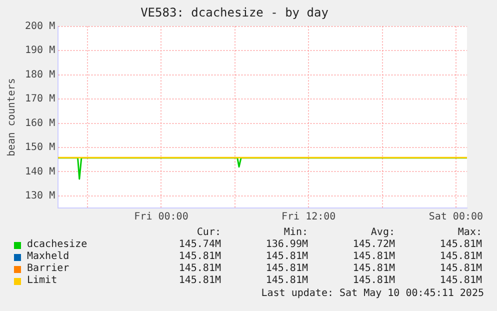  Describe the element at coordinates (456, 217) in the screenshot. I see `x-tick-label: Sat 00:00` at that location.